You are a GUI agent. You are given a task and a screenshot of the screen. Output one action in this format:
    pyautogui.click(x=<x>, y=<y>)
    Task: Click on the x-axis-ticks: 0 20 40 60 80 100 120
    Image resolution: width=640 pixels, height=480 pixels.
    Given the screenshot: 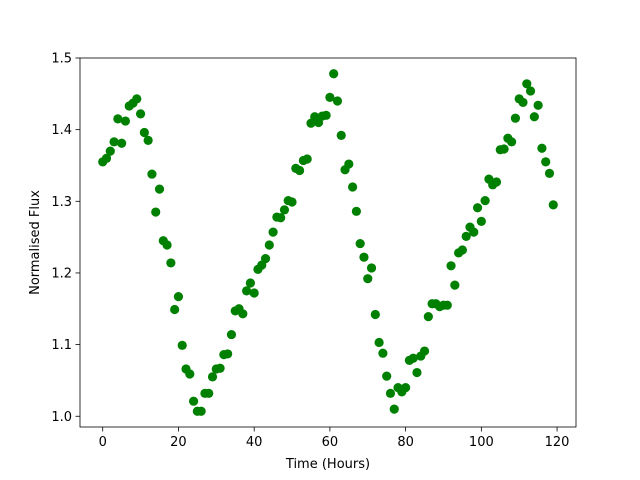 What is the action you would take?
    pyautogui.click(x=334, y=438)
    